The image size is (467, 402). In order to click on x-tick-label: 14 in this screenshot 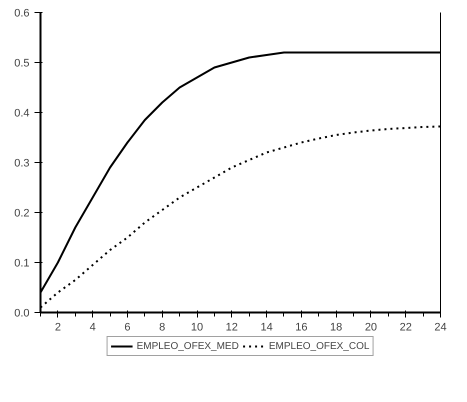, I will do `click(266, 328)`.